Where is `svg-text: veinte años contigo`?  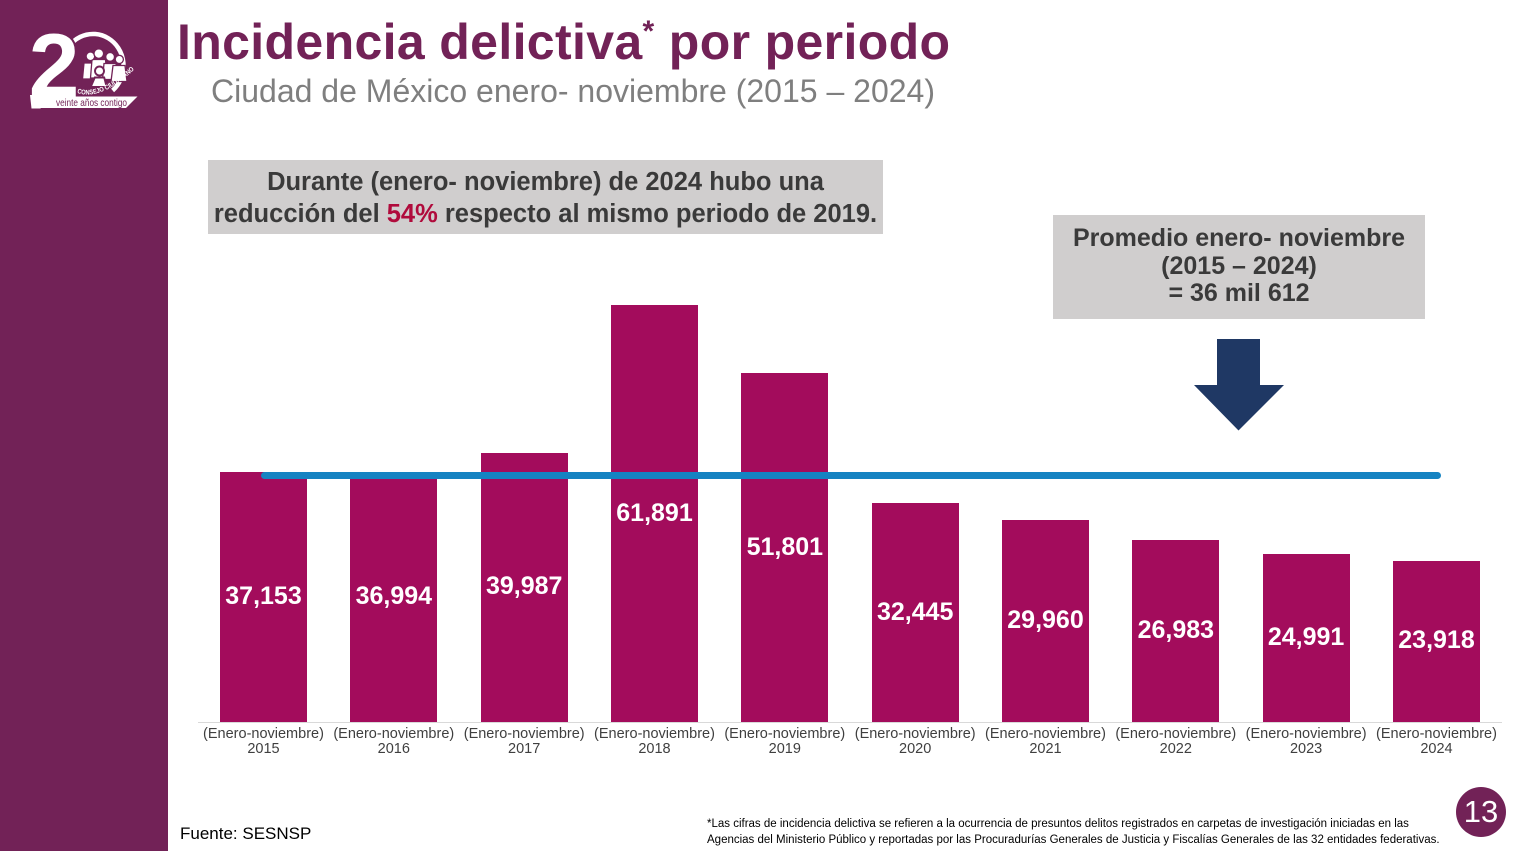 svg-text: veinte años contigo is located at coordinates (91, 103).